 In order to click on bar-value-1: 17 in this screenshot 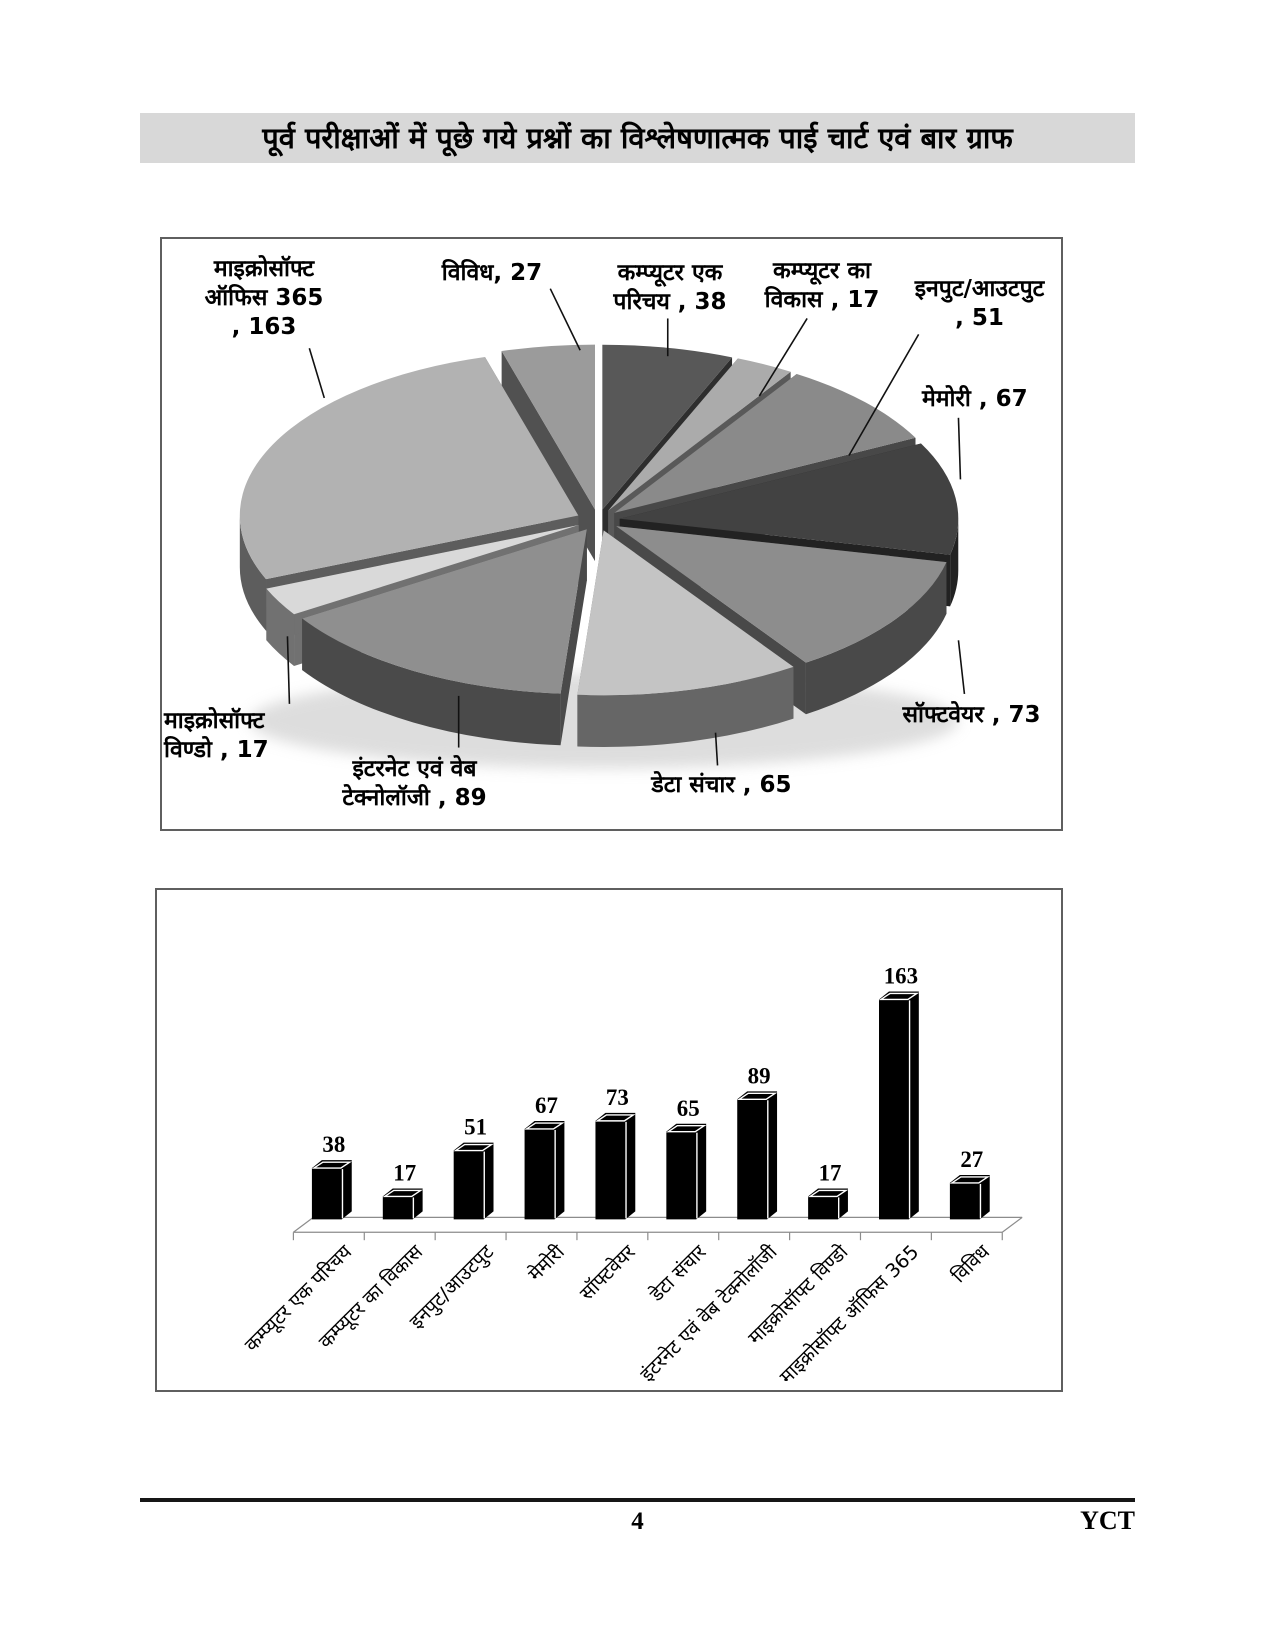, I will do `click(404, 1173)`.